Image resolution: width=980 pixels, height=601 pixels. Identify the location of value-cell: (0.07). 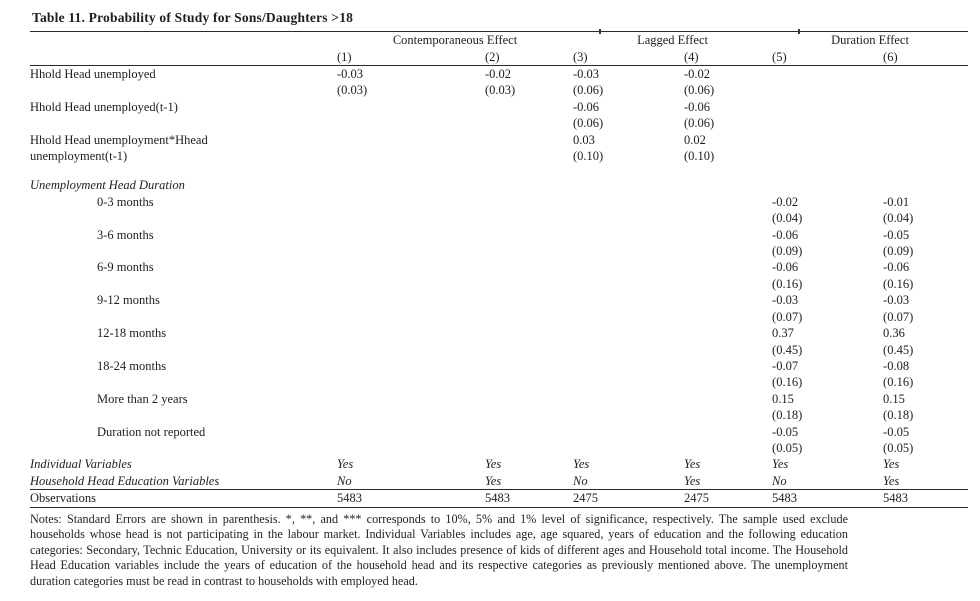
(898, 316).